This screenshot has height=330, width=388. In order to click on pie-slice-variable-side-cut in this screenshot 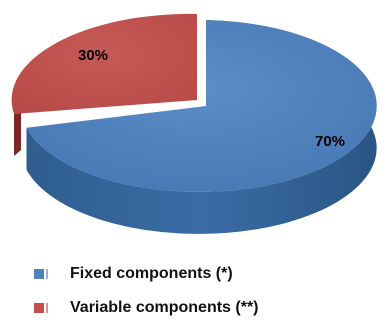, I will do `click(17, 132)`.